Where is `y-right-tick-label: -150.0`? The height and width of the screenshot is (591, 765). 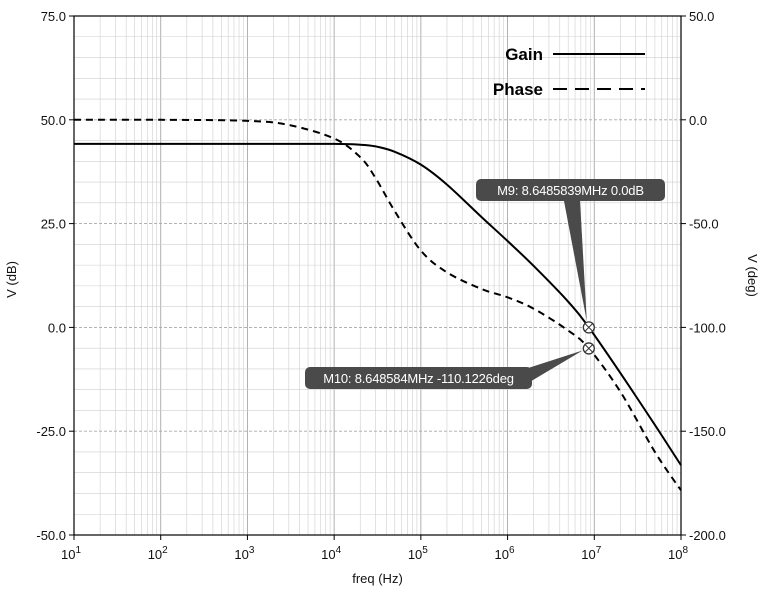 y-right-tick-label: -150.0 is located at coordinates (707, 431).